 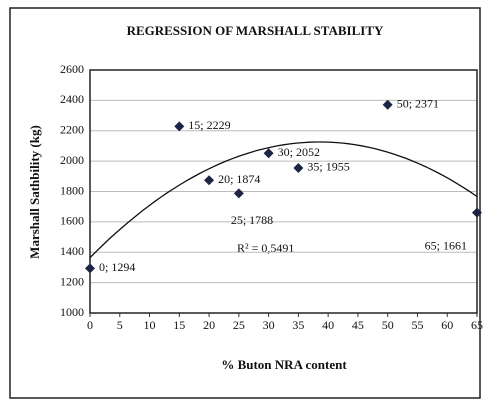 I want to click on x-tick-label: 15, so click(x=179, y=325).